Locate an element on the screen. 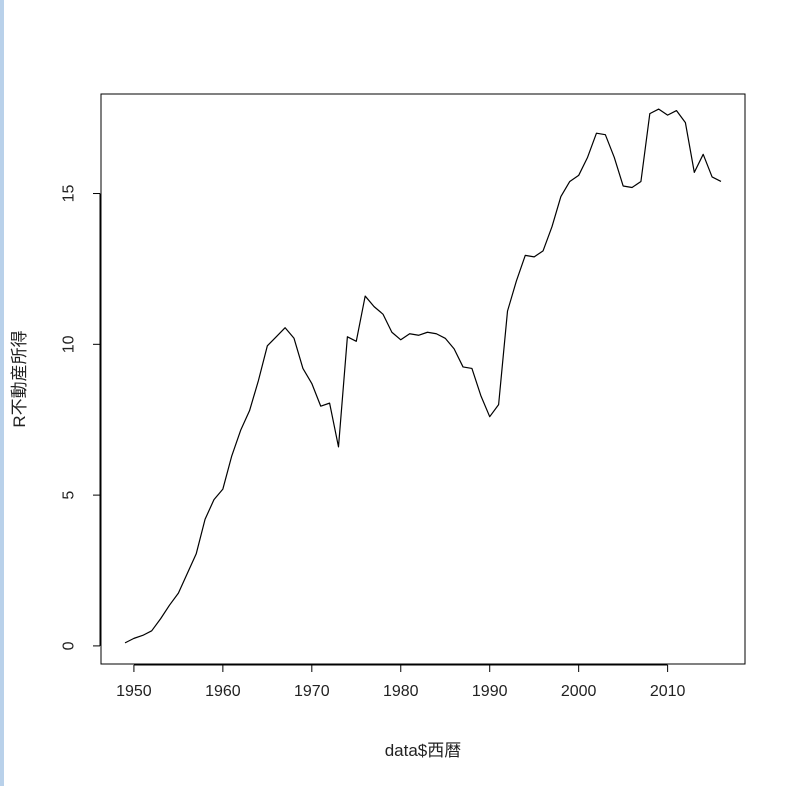 The width and height of the screenshot is (789, 786). x-tick-label: 1990 is located at coordinates (490, 691).